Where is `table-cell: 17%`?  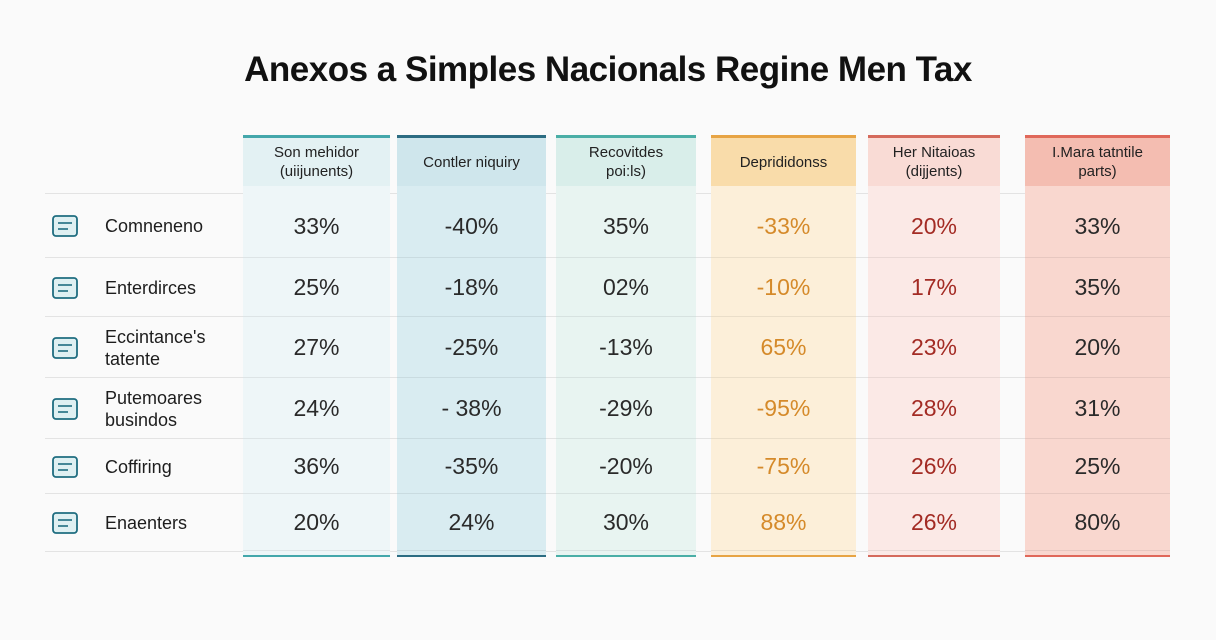
table-cell: 17% is located at coordinates (934, 288).